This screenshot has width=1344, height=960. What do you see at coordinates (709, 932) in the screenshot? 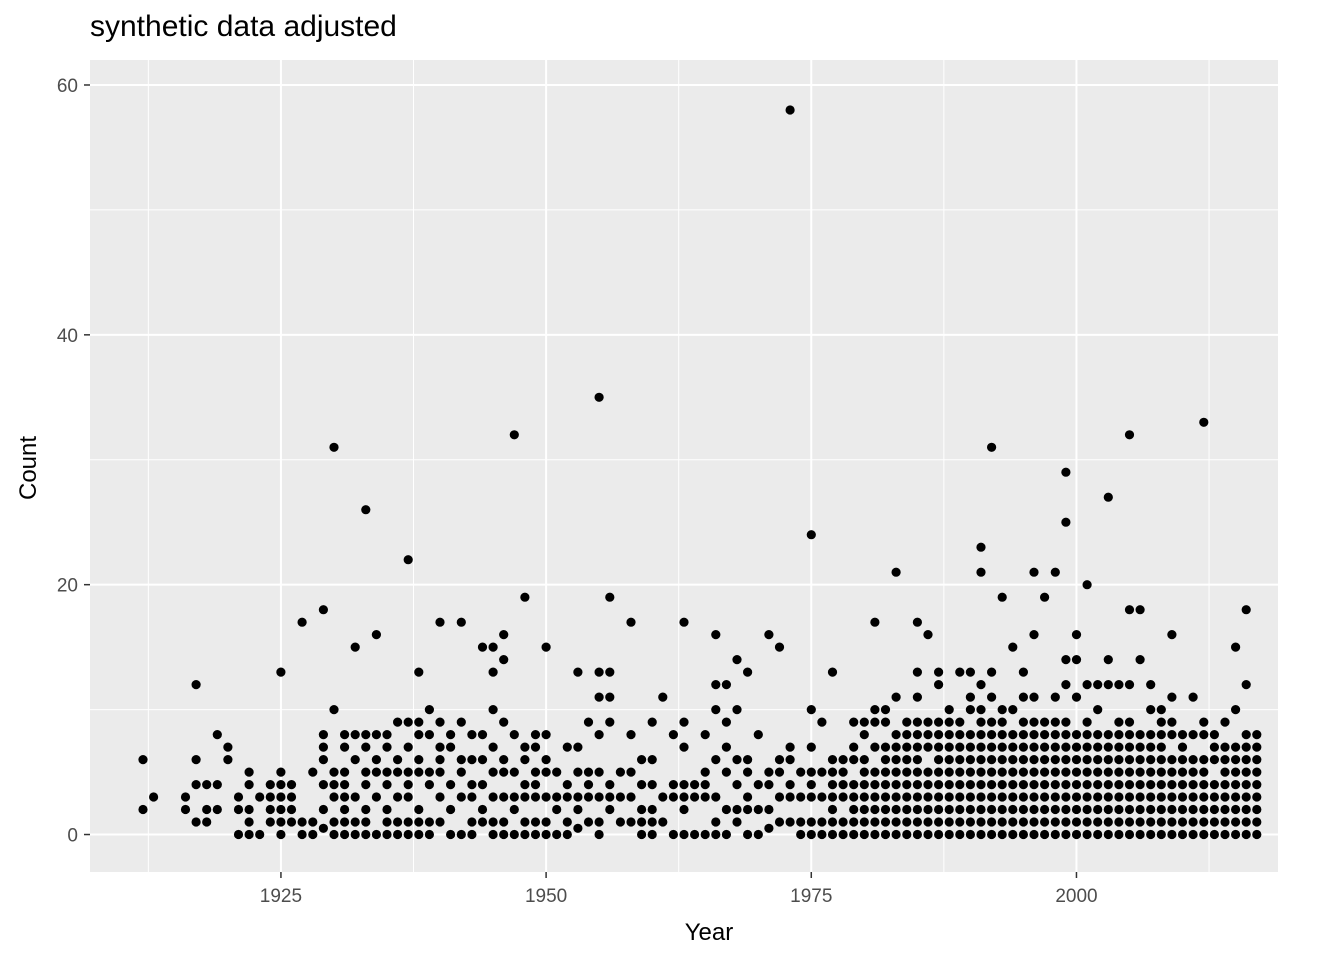
I see `x-axis-title: Year` at bounding box center [709, 932].